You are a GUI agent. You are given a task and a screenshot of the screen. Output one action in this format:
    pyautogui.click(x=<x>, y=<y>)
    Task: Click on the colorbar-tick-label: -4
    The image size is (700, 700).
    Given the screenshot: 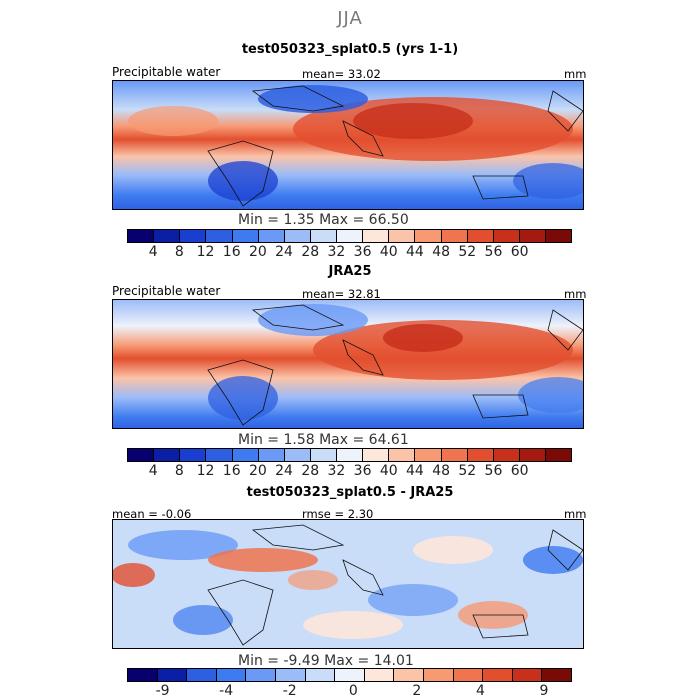 What is the action you would take?
    pyautogui.click(x=226, y=691)
    